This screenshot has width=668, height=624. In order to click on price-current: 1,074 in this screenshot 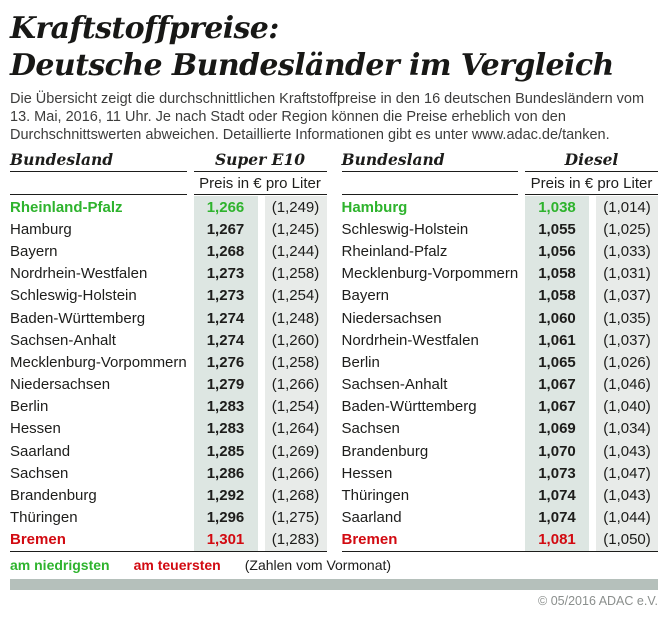, I will do `click(557, 495)`.